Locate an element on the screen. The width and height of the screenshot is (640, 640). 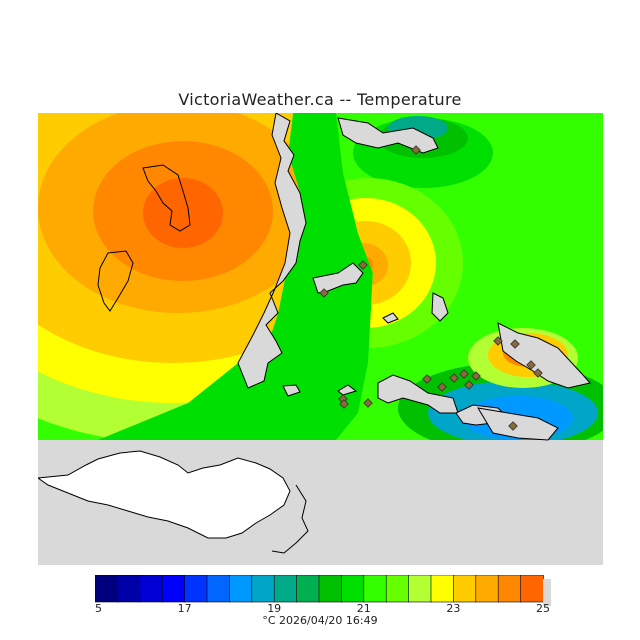
point-roberts-land is located at coordinates (388, 135).